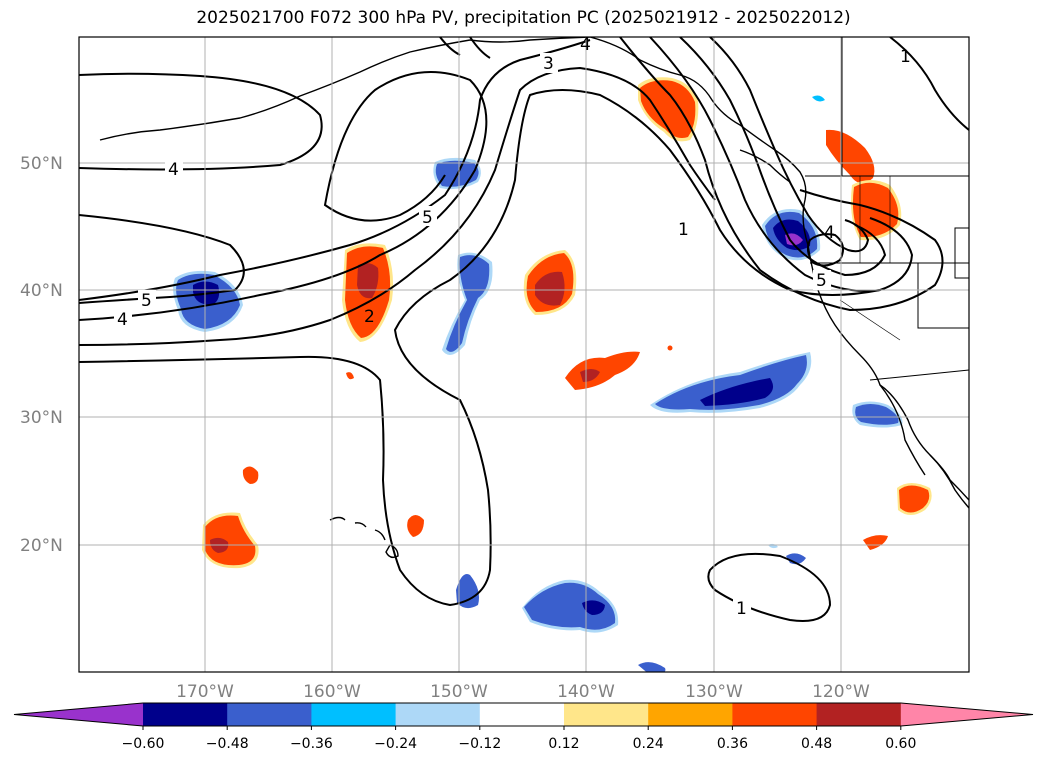  Describe the element at coordinates (41, 546) in the screenshot. I see `lat-label-20n: 20°N` at that location.